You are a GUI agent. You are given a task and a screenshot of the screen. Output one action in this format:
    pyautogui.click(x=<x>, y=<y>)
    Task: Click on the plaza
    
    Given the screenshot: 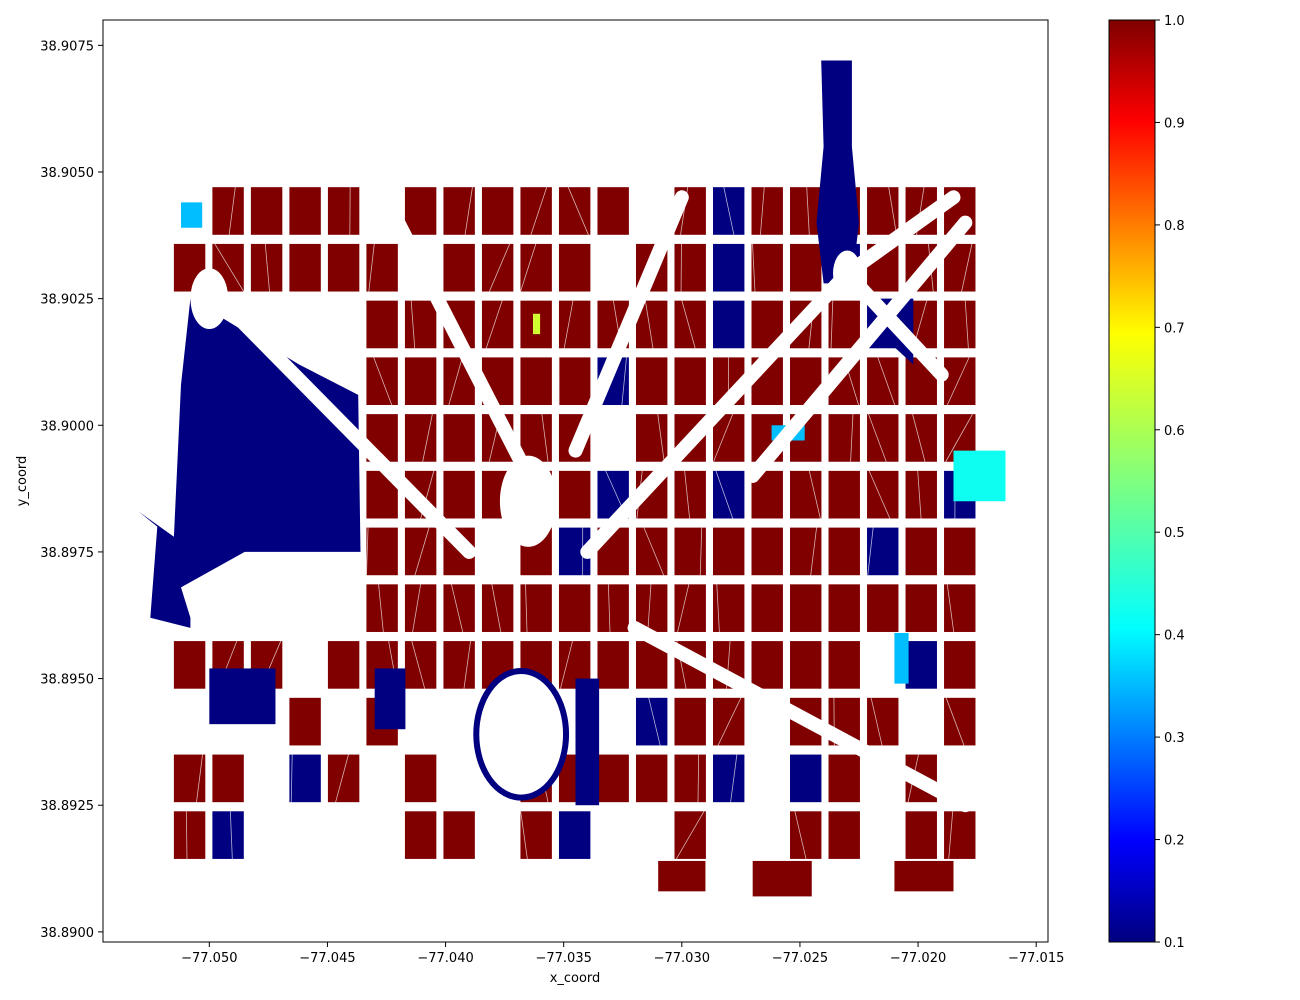 What is the action you would take?
    pyautogui.click(x=528, y=501)
    